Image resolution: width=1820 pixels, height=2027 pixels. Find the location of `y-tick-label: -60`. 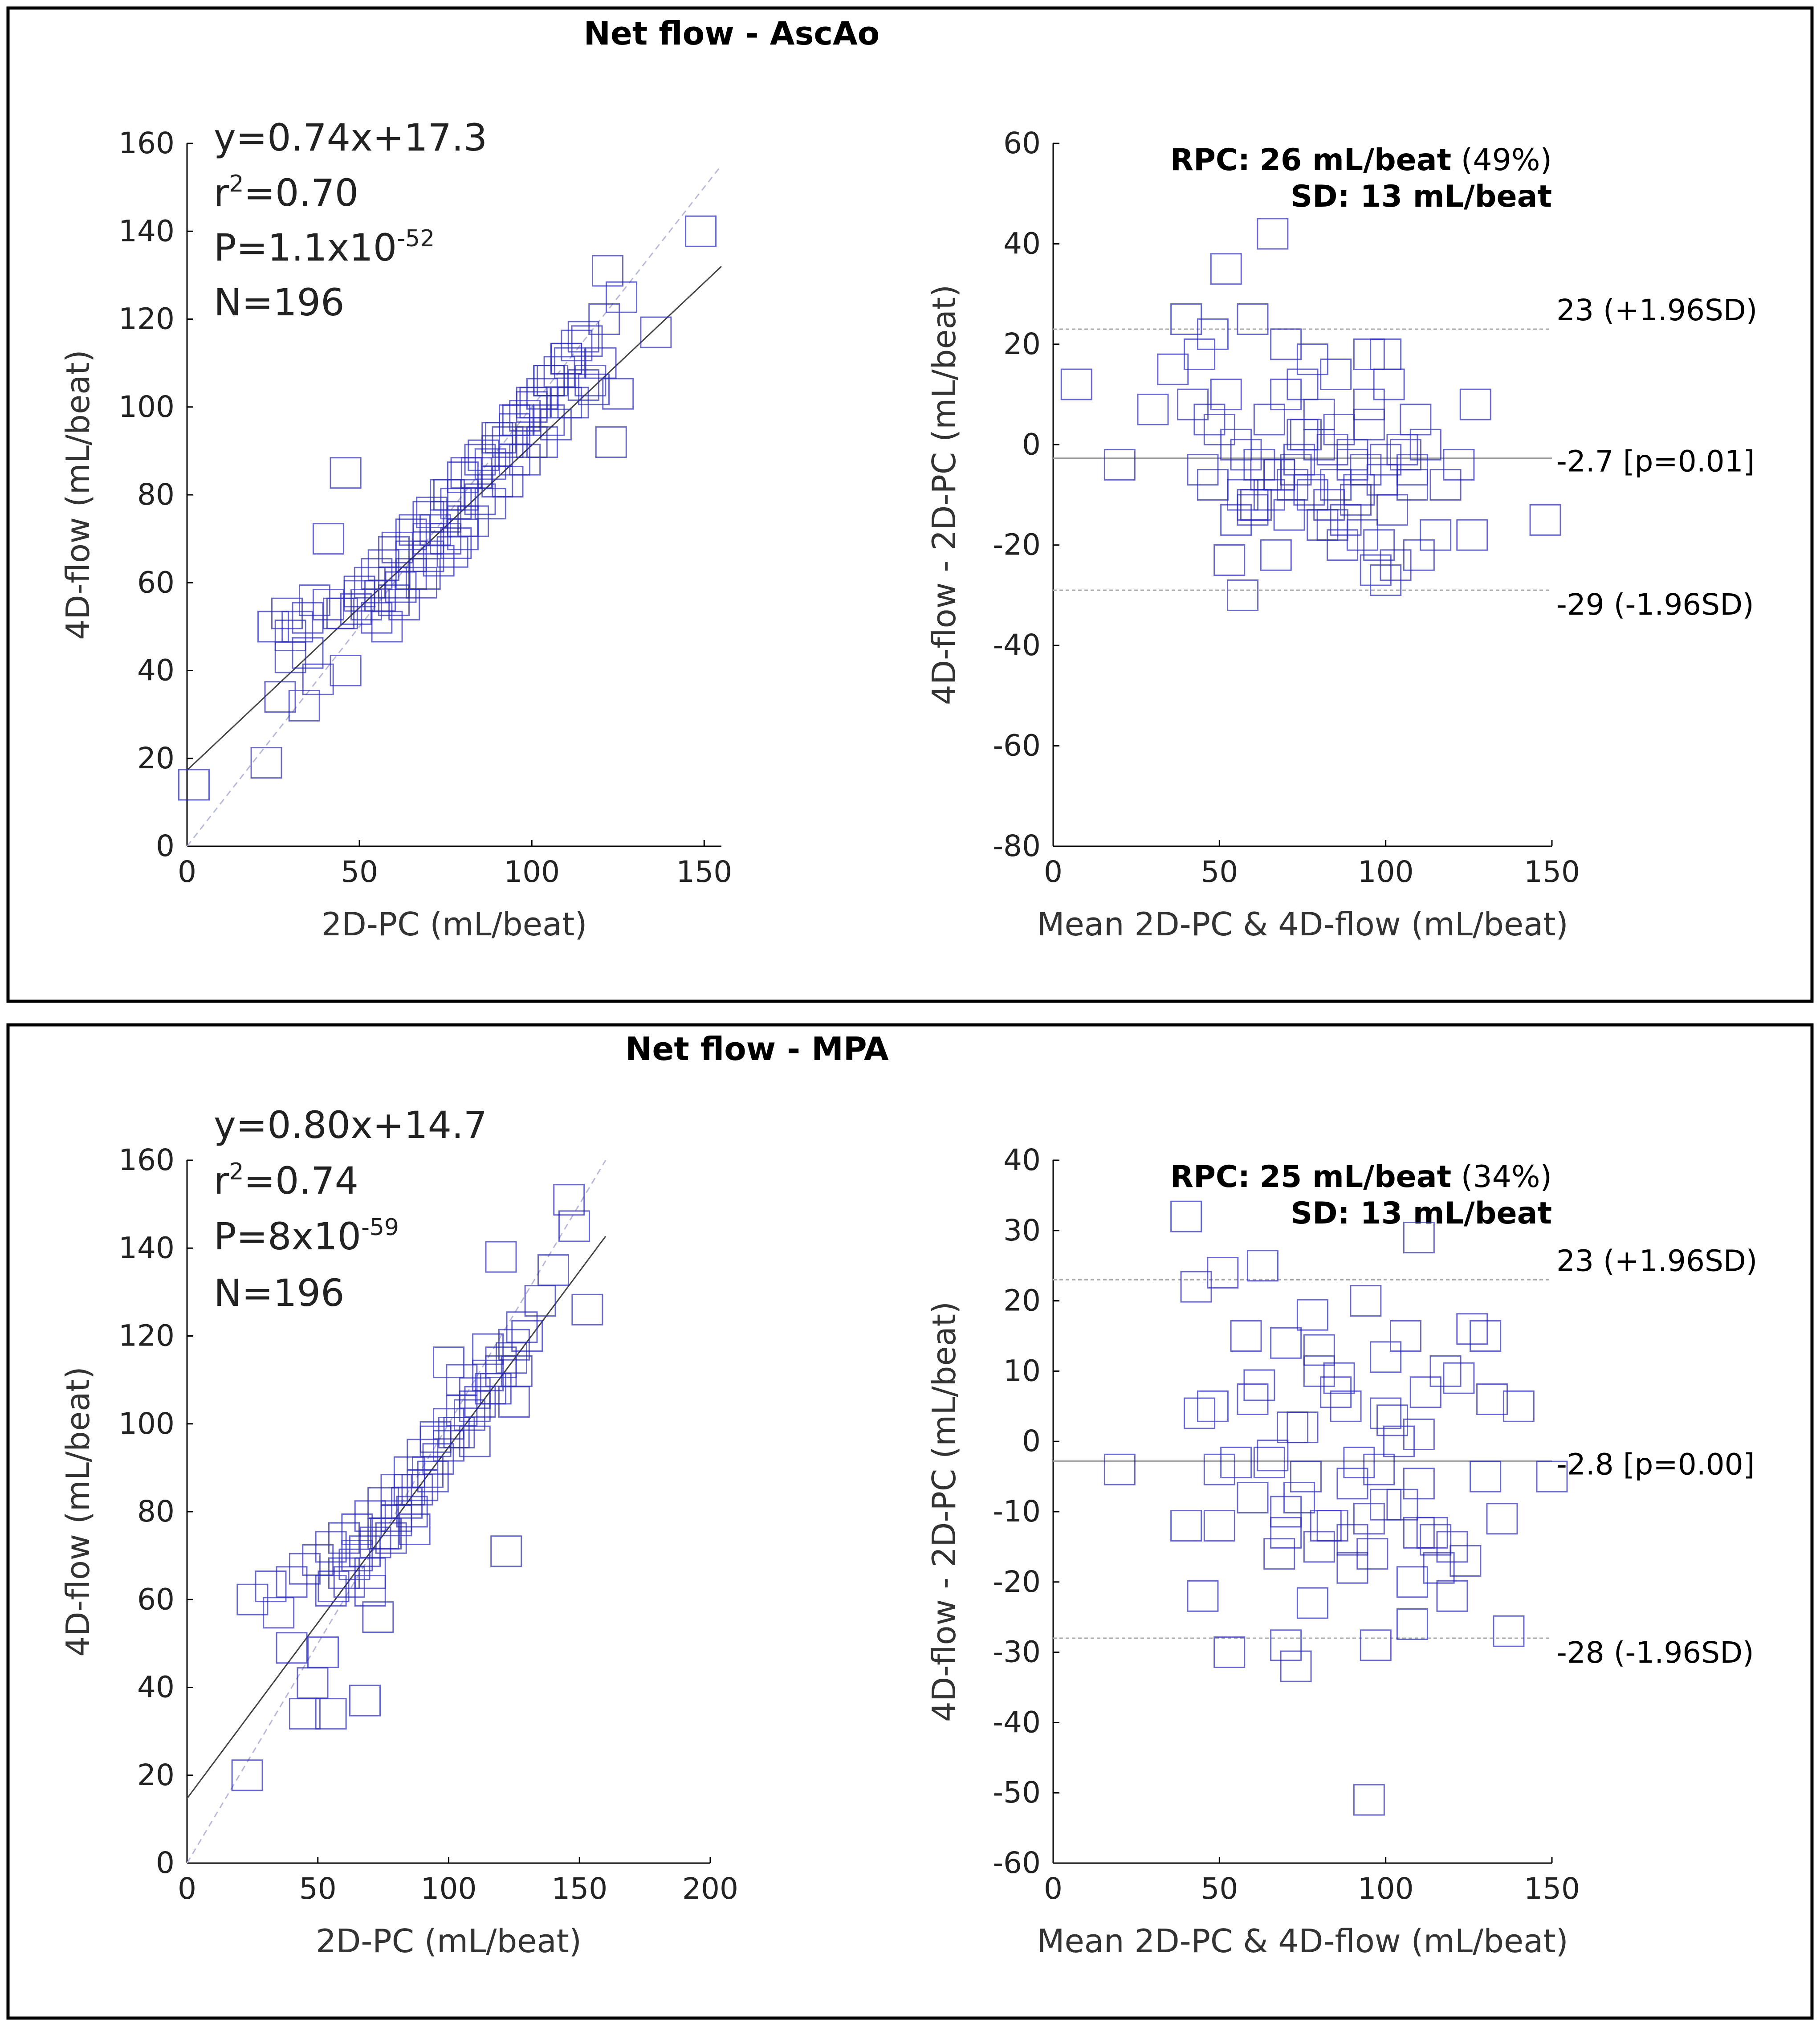

y-tick-label: -60 is located at coordinates (1017, 1863).